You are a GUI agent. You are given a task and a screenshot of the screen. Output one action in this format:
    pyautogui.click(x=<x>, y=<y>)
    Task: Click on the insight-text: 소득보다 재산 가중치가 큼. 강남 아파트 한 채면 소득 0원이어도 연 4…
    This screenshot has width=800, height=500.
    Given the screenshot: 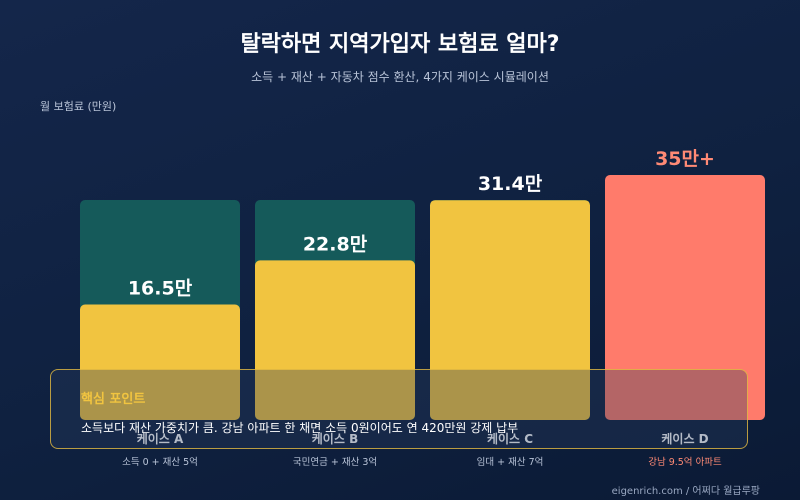 What is the action you would take?
    pyautogui.click(x=300, y=428)
    